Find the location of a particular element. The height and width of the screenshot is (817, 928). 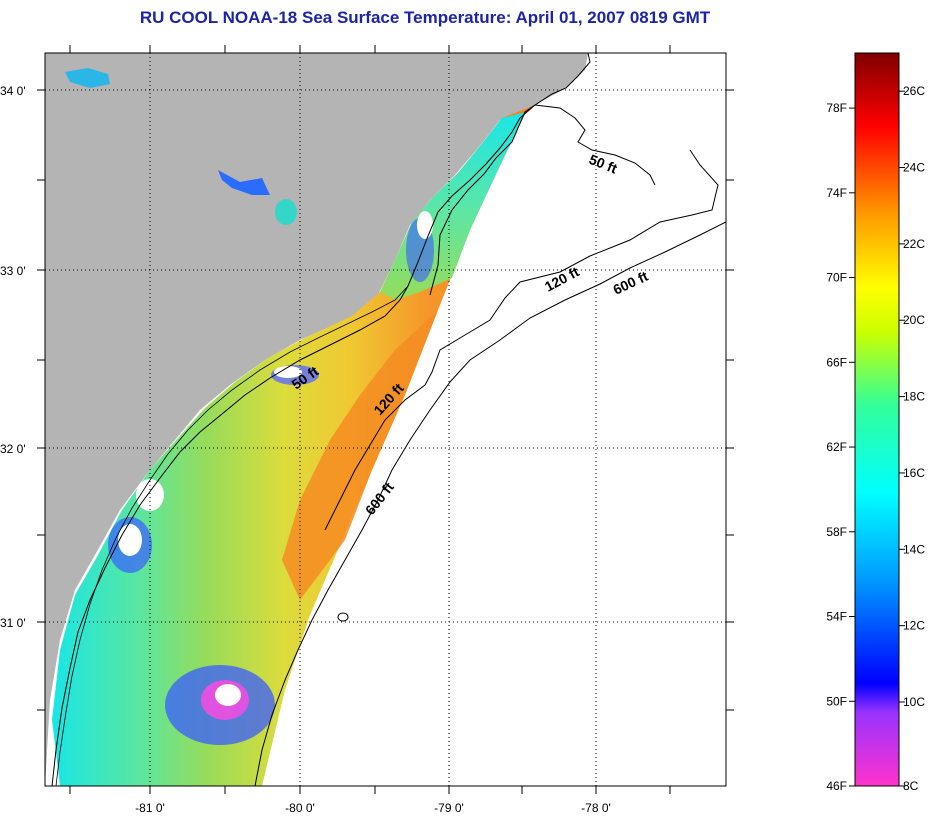

contour-600ft-islet is located at coordinates (343, 617).